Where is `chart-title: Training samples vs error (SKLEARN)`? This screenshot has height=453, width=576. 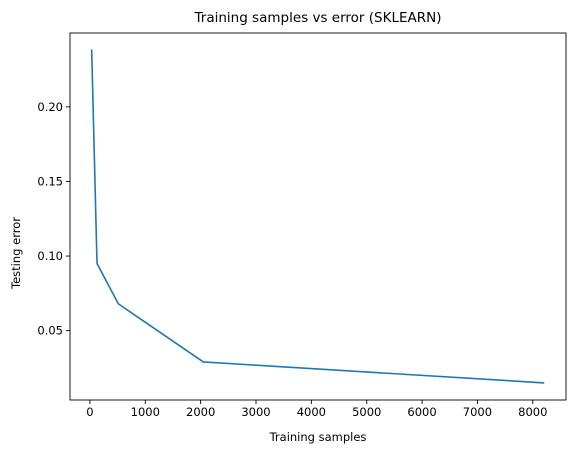 chart-title: Training samples vs error (SKLEARN) is located at coordinates (318, 18).